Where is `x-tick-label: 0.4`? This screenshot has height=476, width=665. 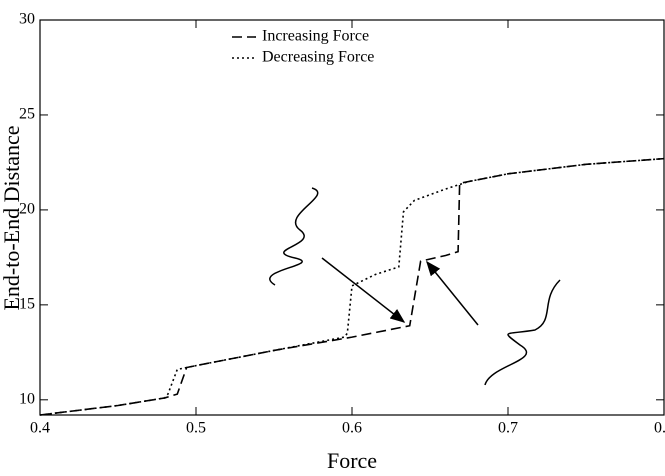
x-tick-label: 0.4 is located at coordinates (40, 428).